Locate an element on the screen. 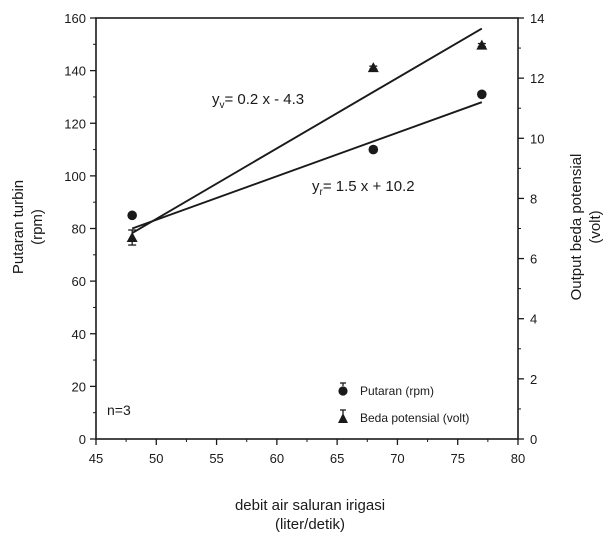  equation-rpm: yr= 1.5 x + 10.2 is located at coordinates (363, 188).